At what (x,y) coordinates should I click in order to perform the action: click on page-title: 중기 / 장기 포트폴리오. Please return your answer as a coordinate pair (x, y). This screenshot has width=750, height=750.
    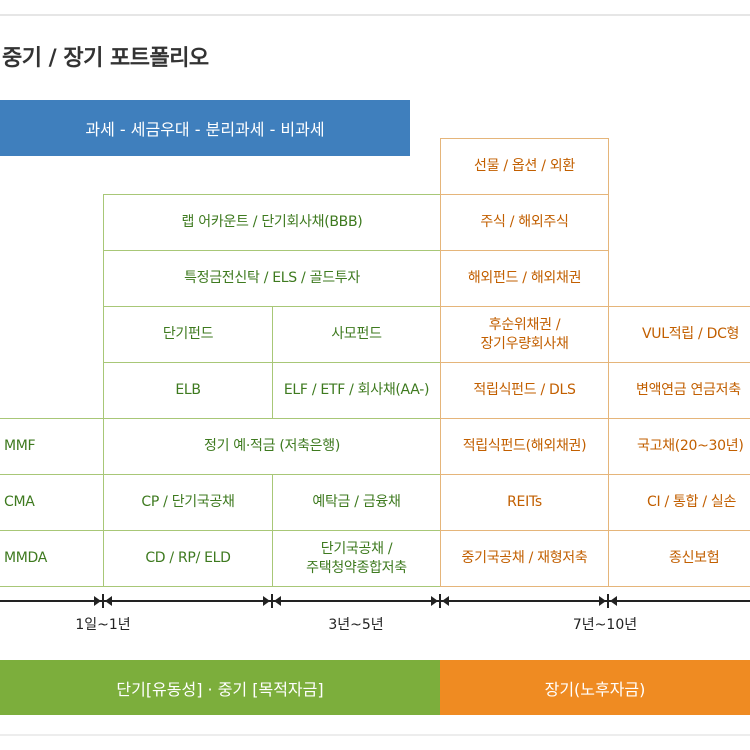
    Looking at the image, I should click on (105, 58).